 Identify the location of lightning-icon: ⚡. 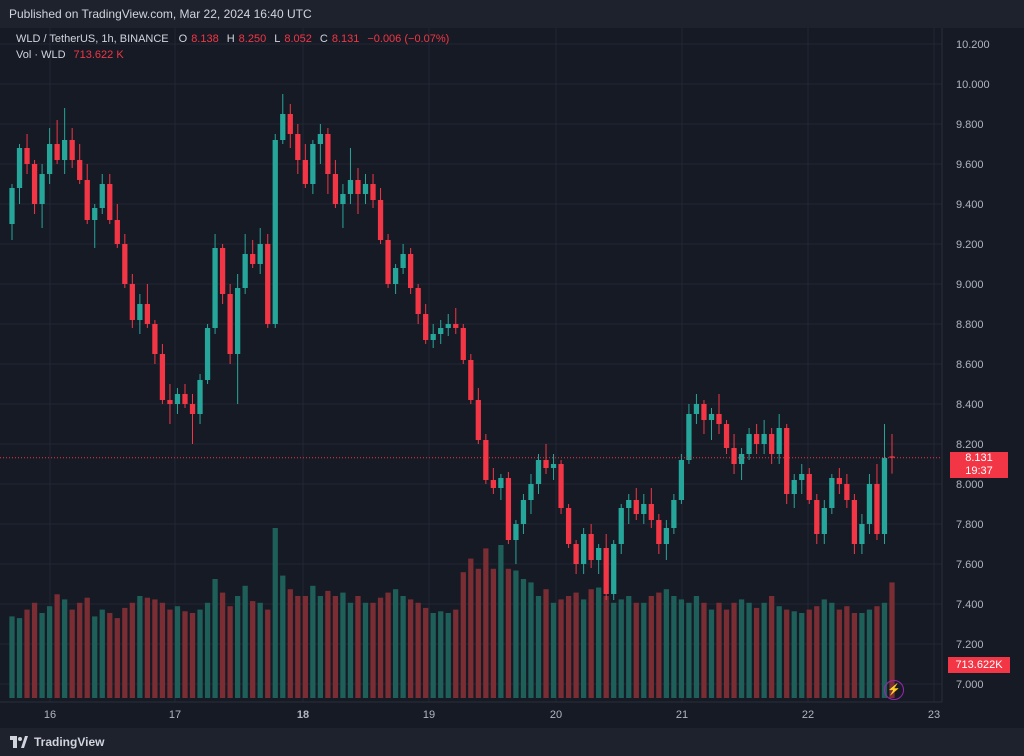
(894, 690).